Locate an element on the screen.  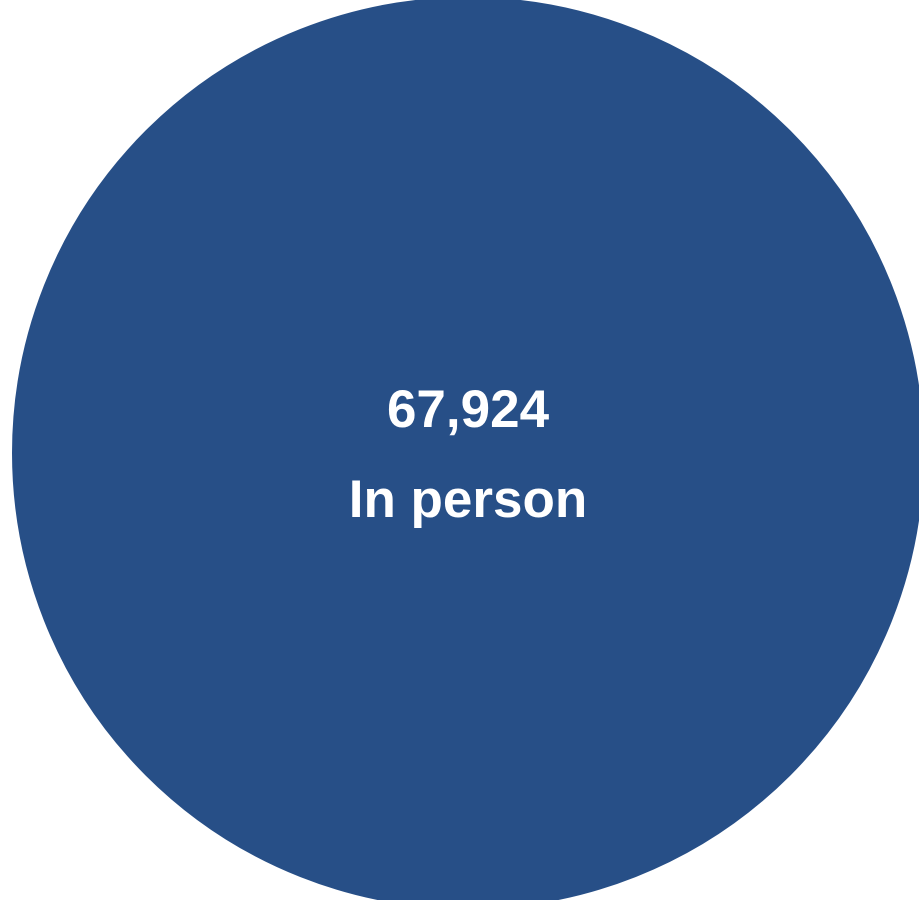
pie-data-labels: 67,924 In person is located at coordinates (468, 454).